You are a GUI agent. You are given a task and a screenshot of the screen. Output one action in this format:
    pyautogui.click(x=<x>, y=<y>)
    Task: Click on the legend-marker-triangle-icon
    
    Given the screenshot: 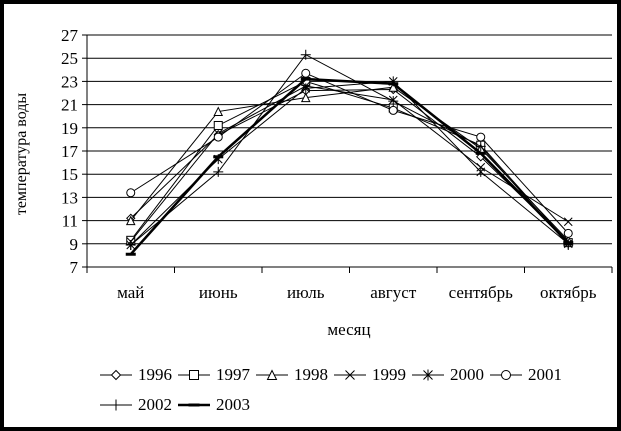 What is the action you would take?
    pyautogui.click(x=272, y=374)
    